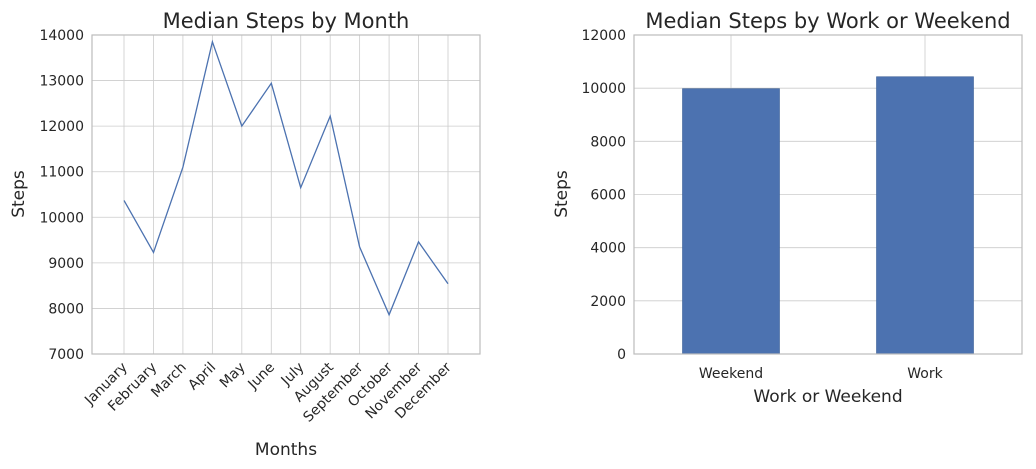  I want to click on line-y-tick-label: 9000, so click(66, 264).